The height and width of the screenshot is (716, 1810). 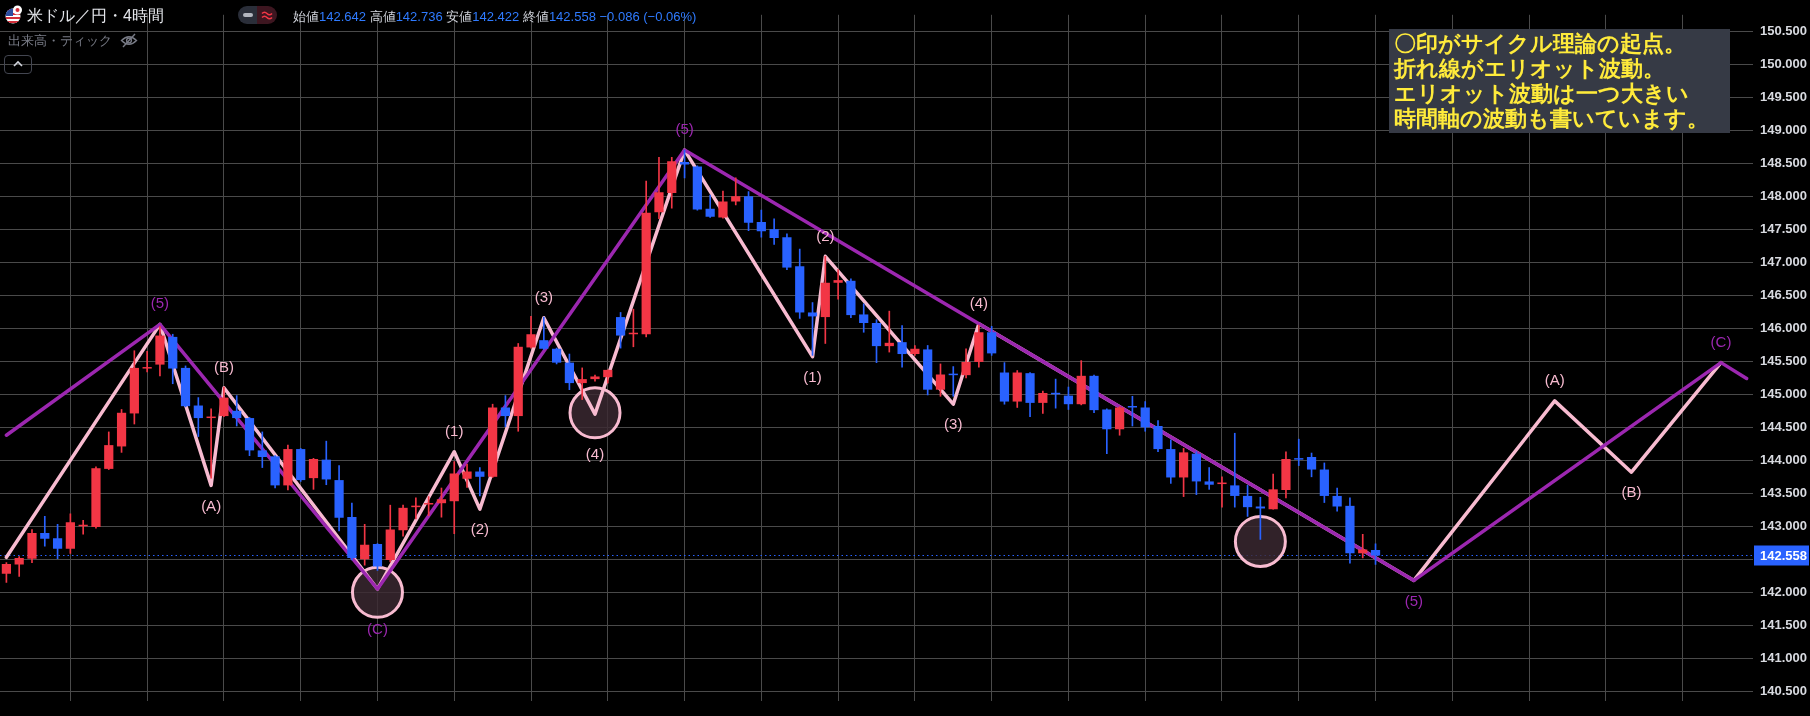 I want to click on y-tick-label: 143.000, so click(x=1783, y=525).